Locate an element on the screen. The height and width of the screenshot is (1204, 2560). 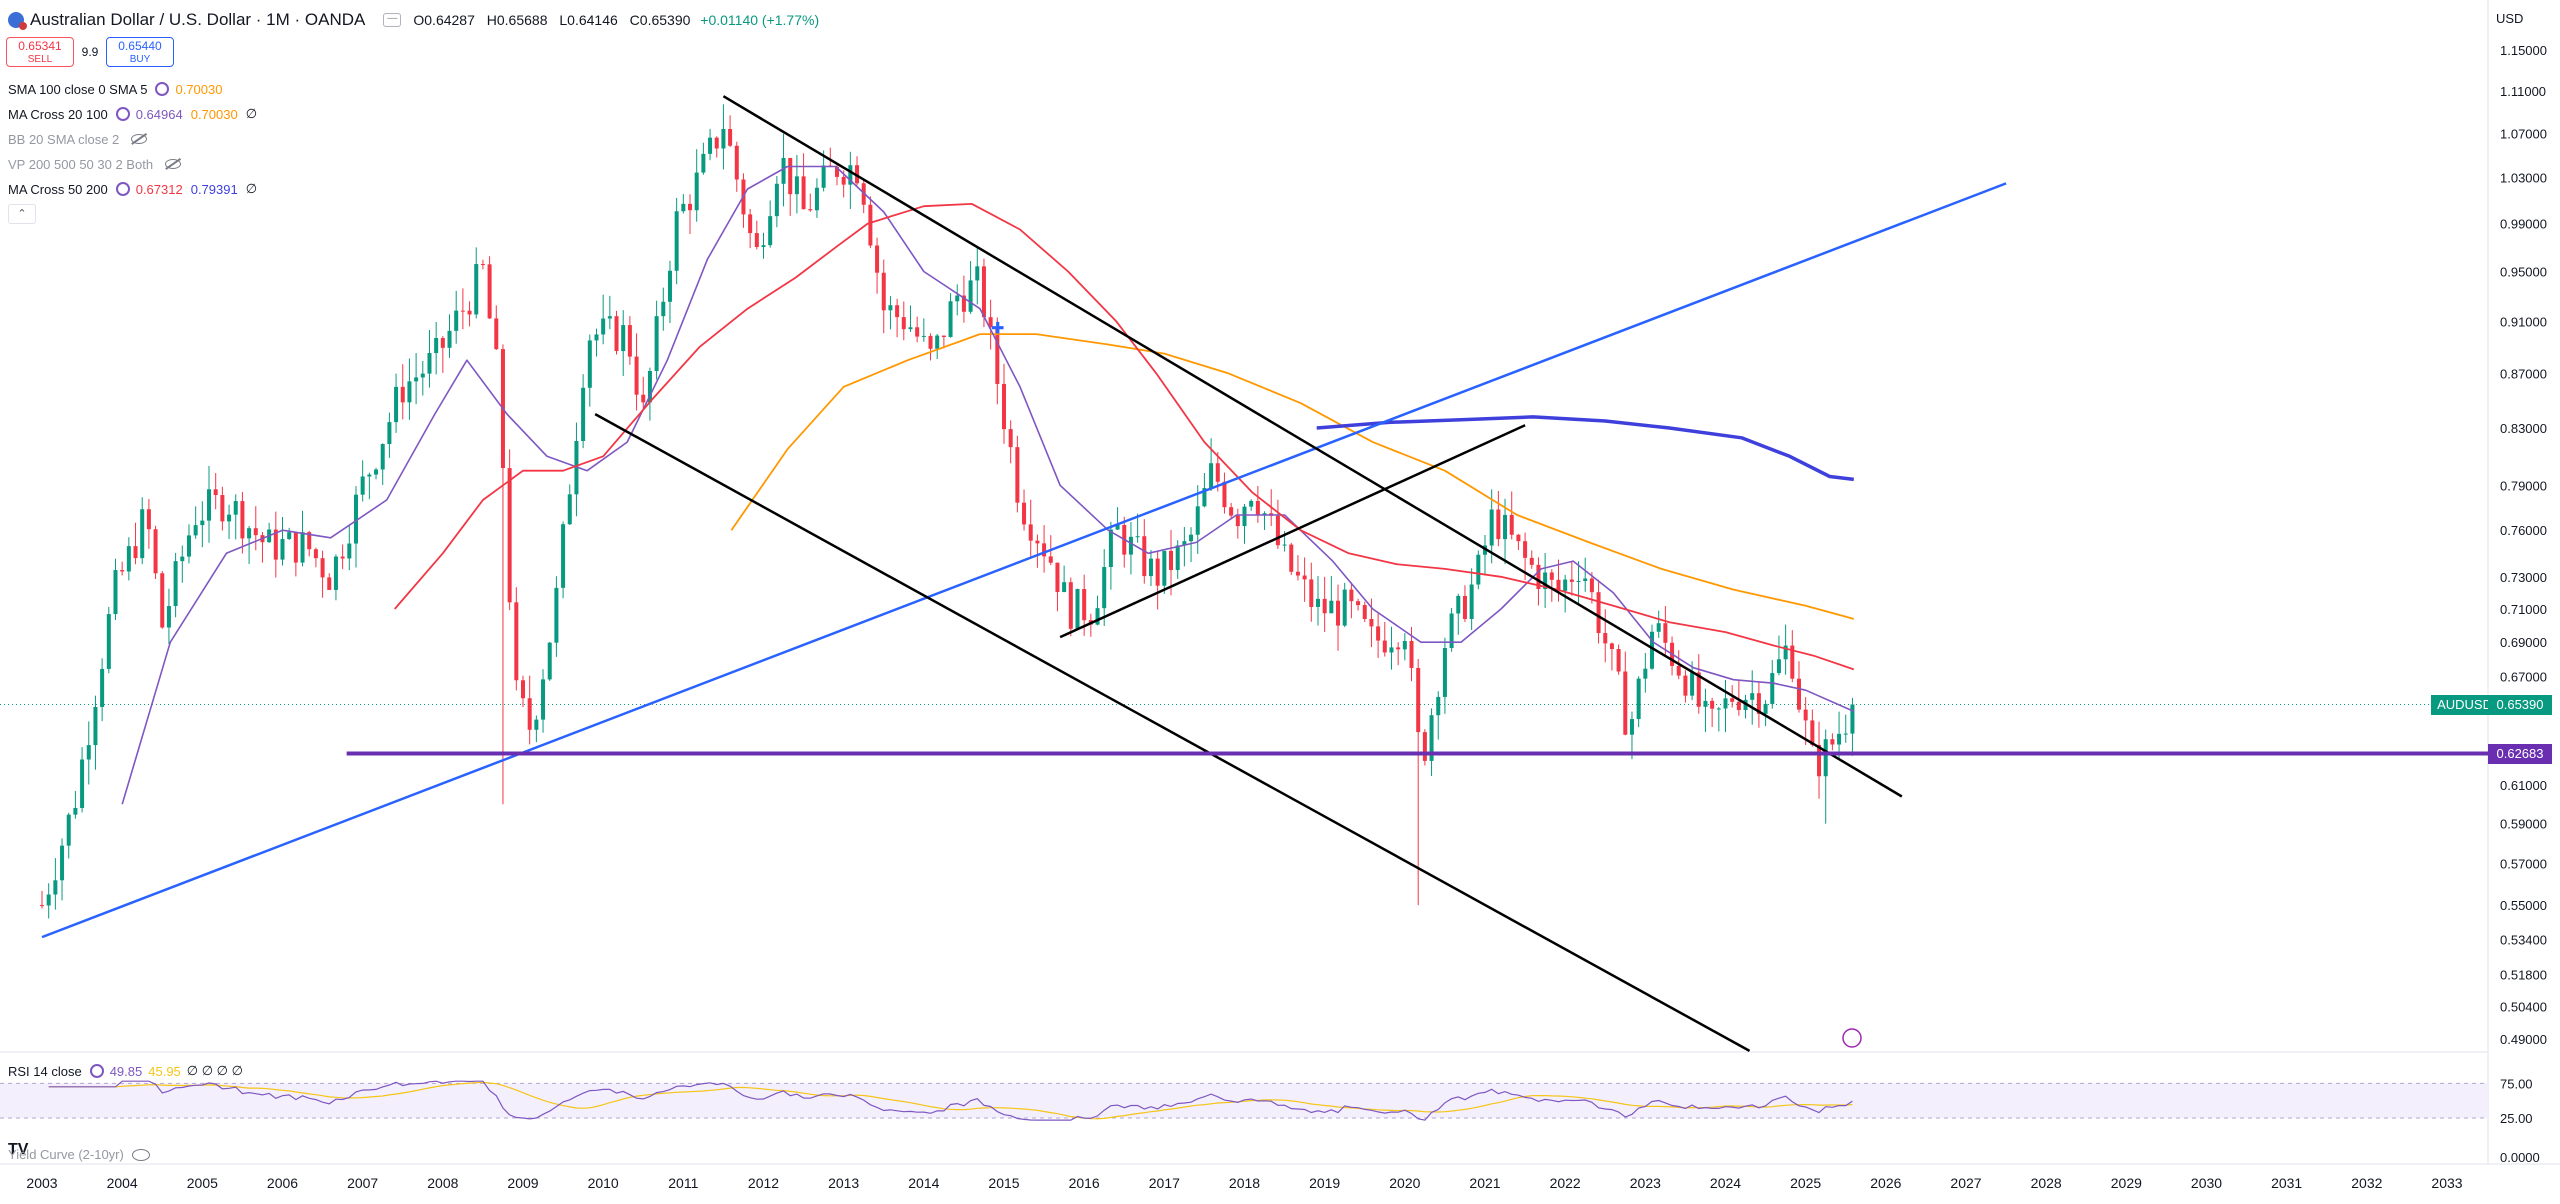
tradingview-logo-icon: TV is located at coordinates (18, 1149).